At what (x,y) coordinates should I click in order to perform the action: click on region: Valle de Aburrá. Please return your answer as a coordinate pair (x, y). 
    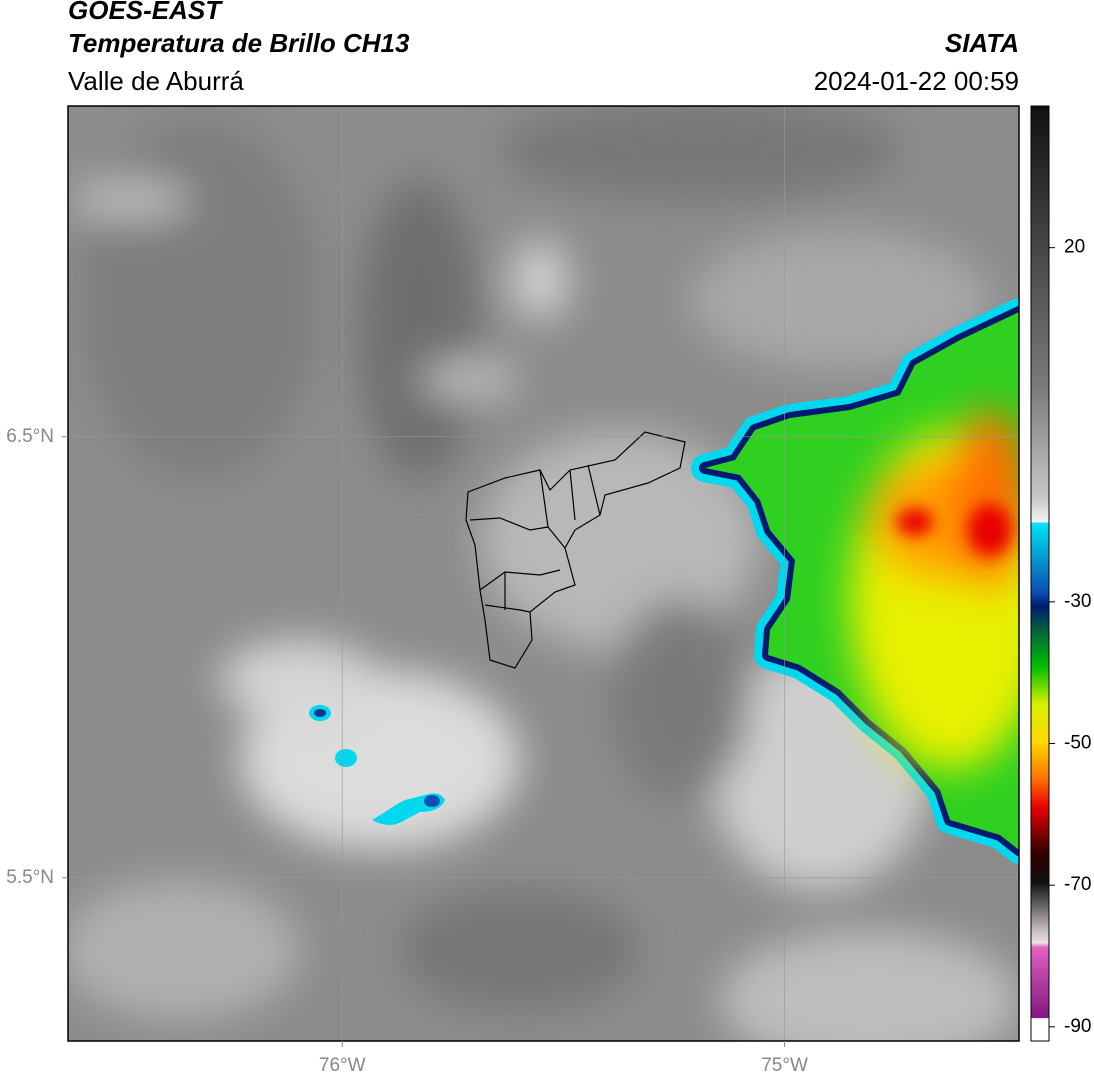
    Looking at the image, I should click on (156, 81).